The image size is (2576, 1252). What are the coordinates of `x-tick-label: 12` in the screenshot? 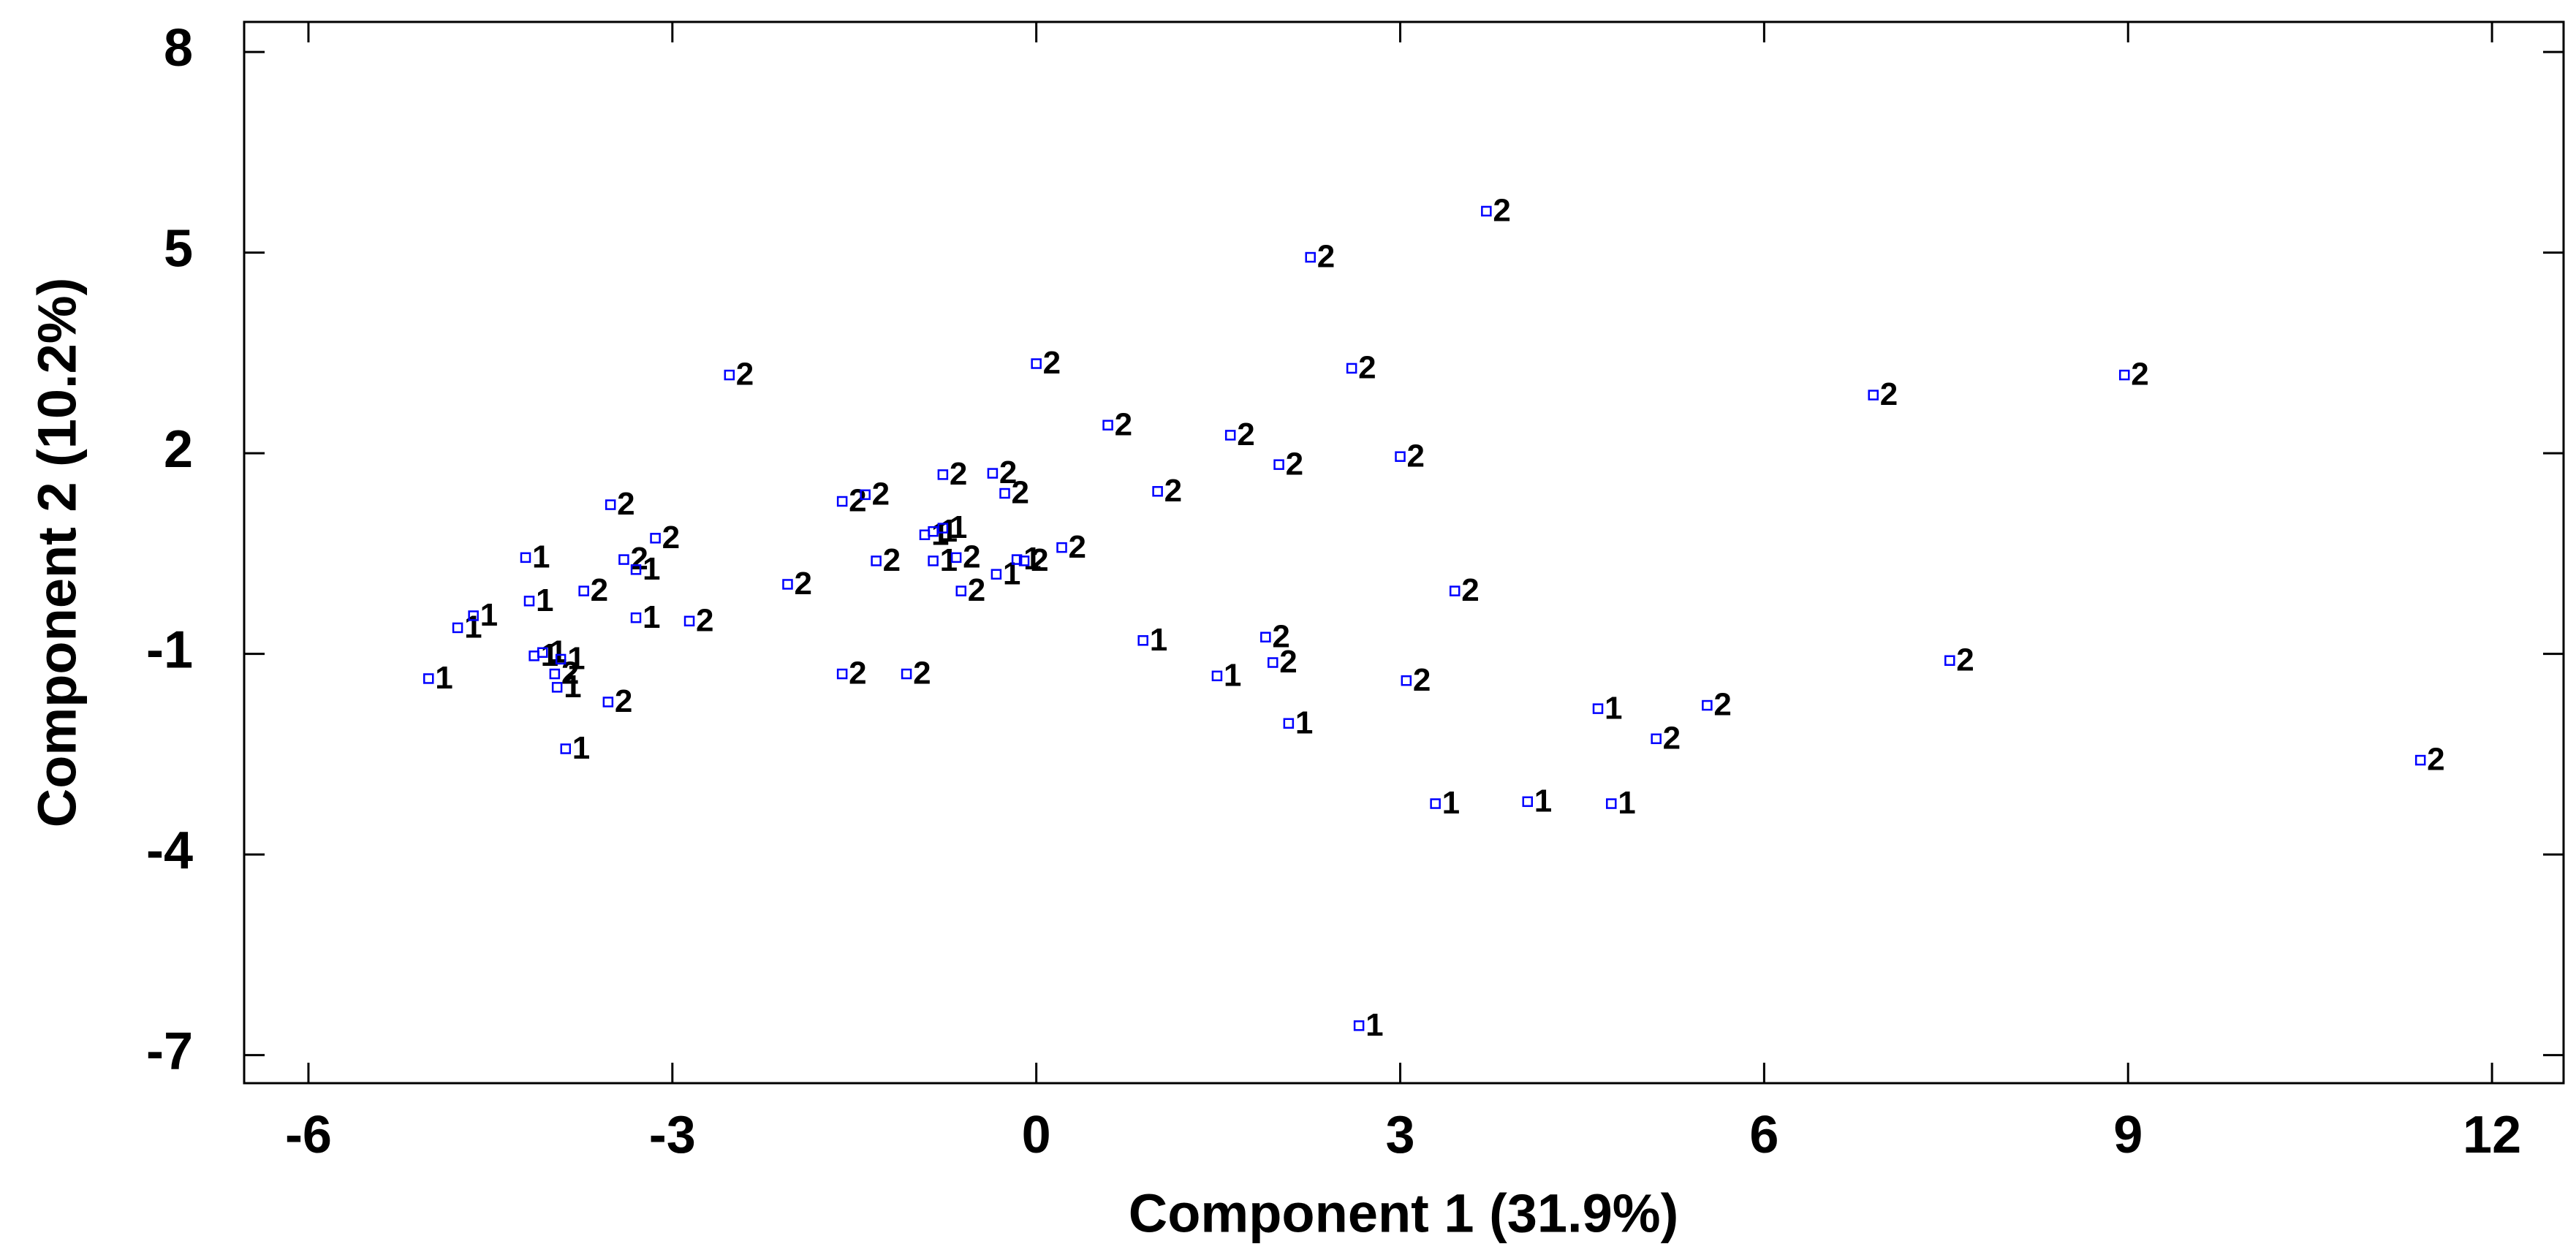 It's located at (2492, 1135).